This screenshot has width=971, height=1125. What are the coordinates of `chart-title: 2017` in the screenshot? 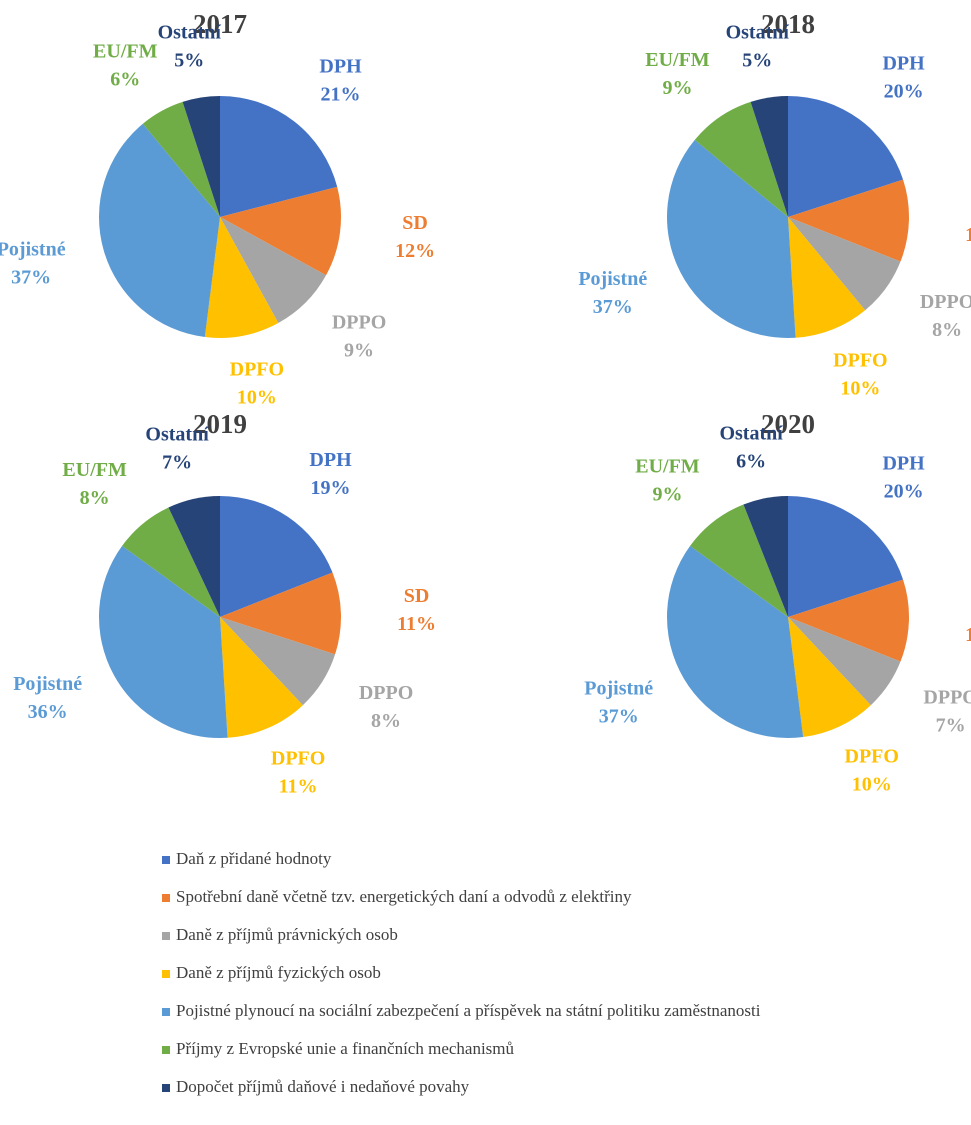 It's located at (220, 24).